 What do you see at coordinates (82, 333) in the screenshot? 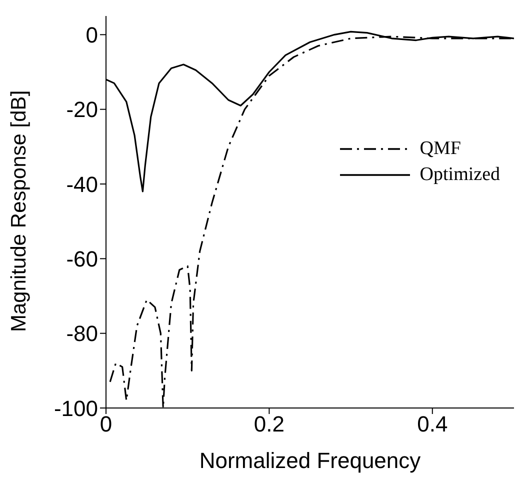
I see `y-tick-label: -80` at bounding box center [82, 333].